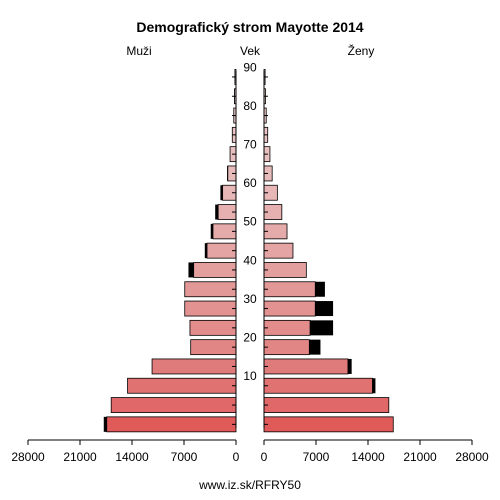 This screenshot has height=500, width=500. I want to click on female-x-tick-label: 7000, so click(316, 457).